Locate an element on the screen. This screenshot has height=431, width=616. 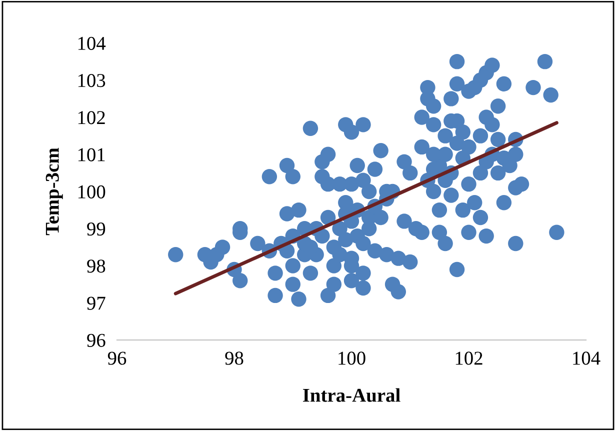
x-tick-label: 100 is located at coordinates (352, 358).